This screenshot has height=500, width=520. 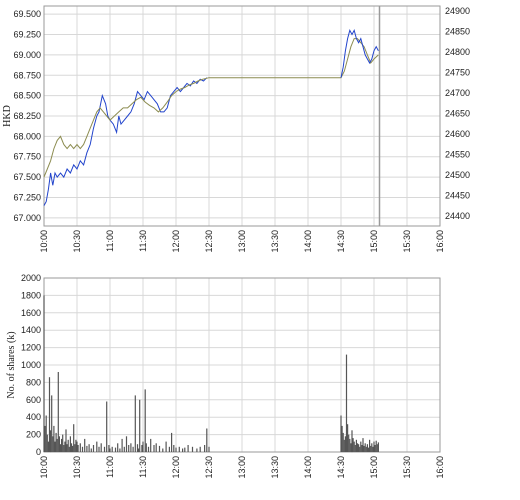 What do you see at coordinates (457, 175) in the screenshot?
I see `index-y-tick-label: 24500` at bounding box center [457, 175].